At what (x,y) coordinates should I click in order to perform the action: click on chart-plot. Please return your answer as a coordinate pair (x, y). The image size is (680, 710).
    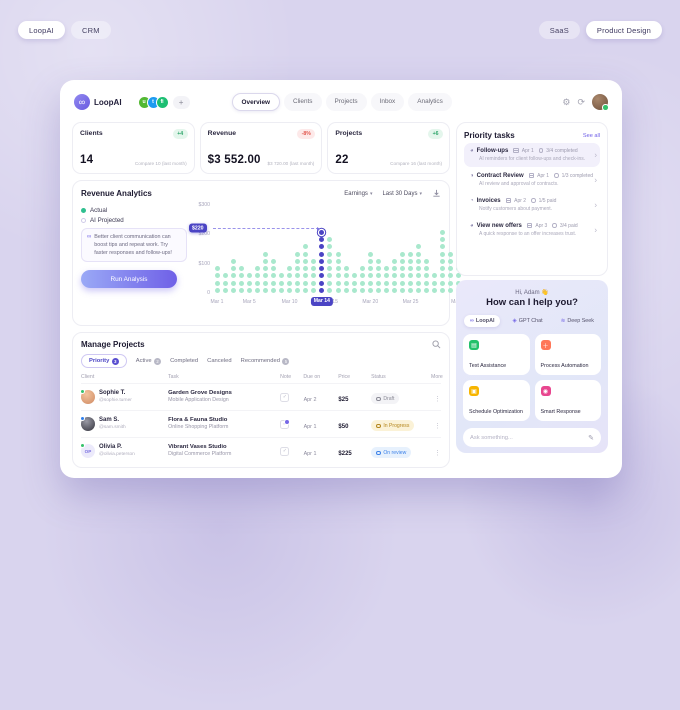
    Looking at the image, I should click on (338, 249).